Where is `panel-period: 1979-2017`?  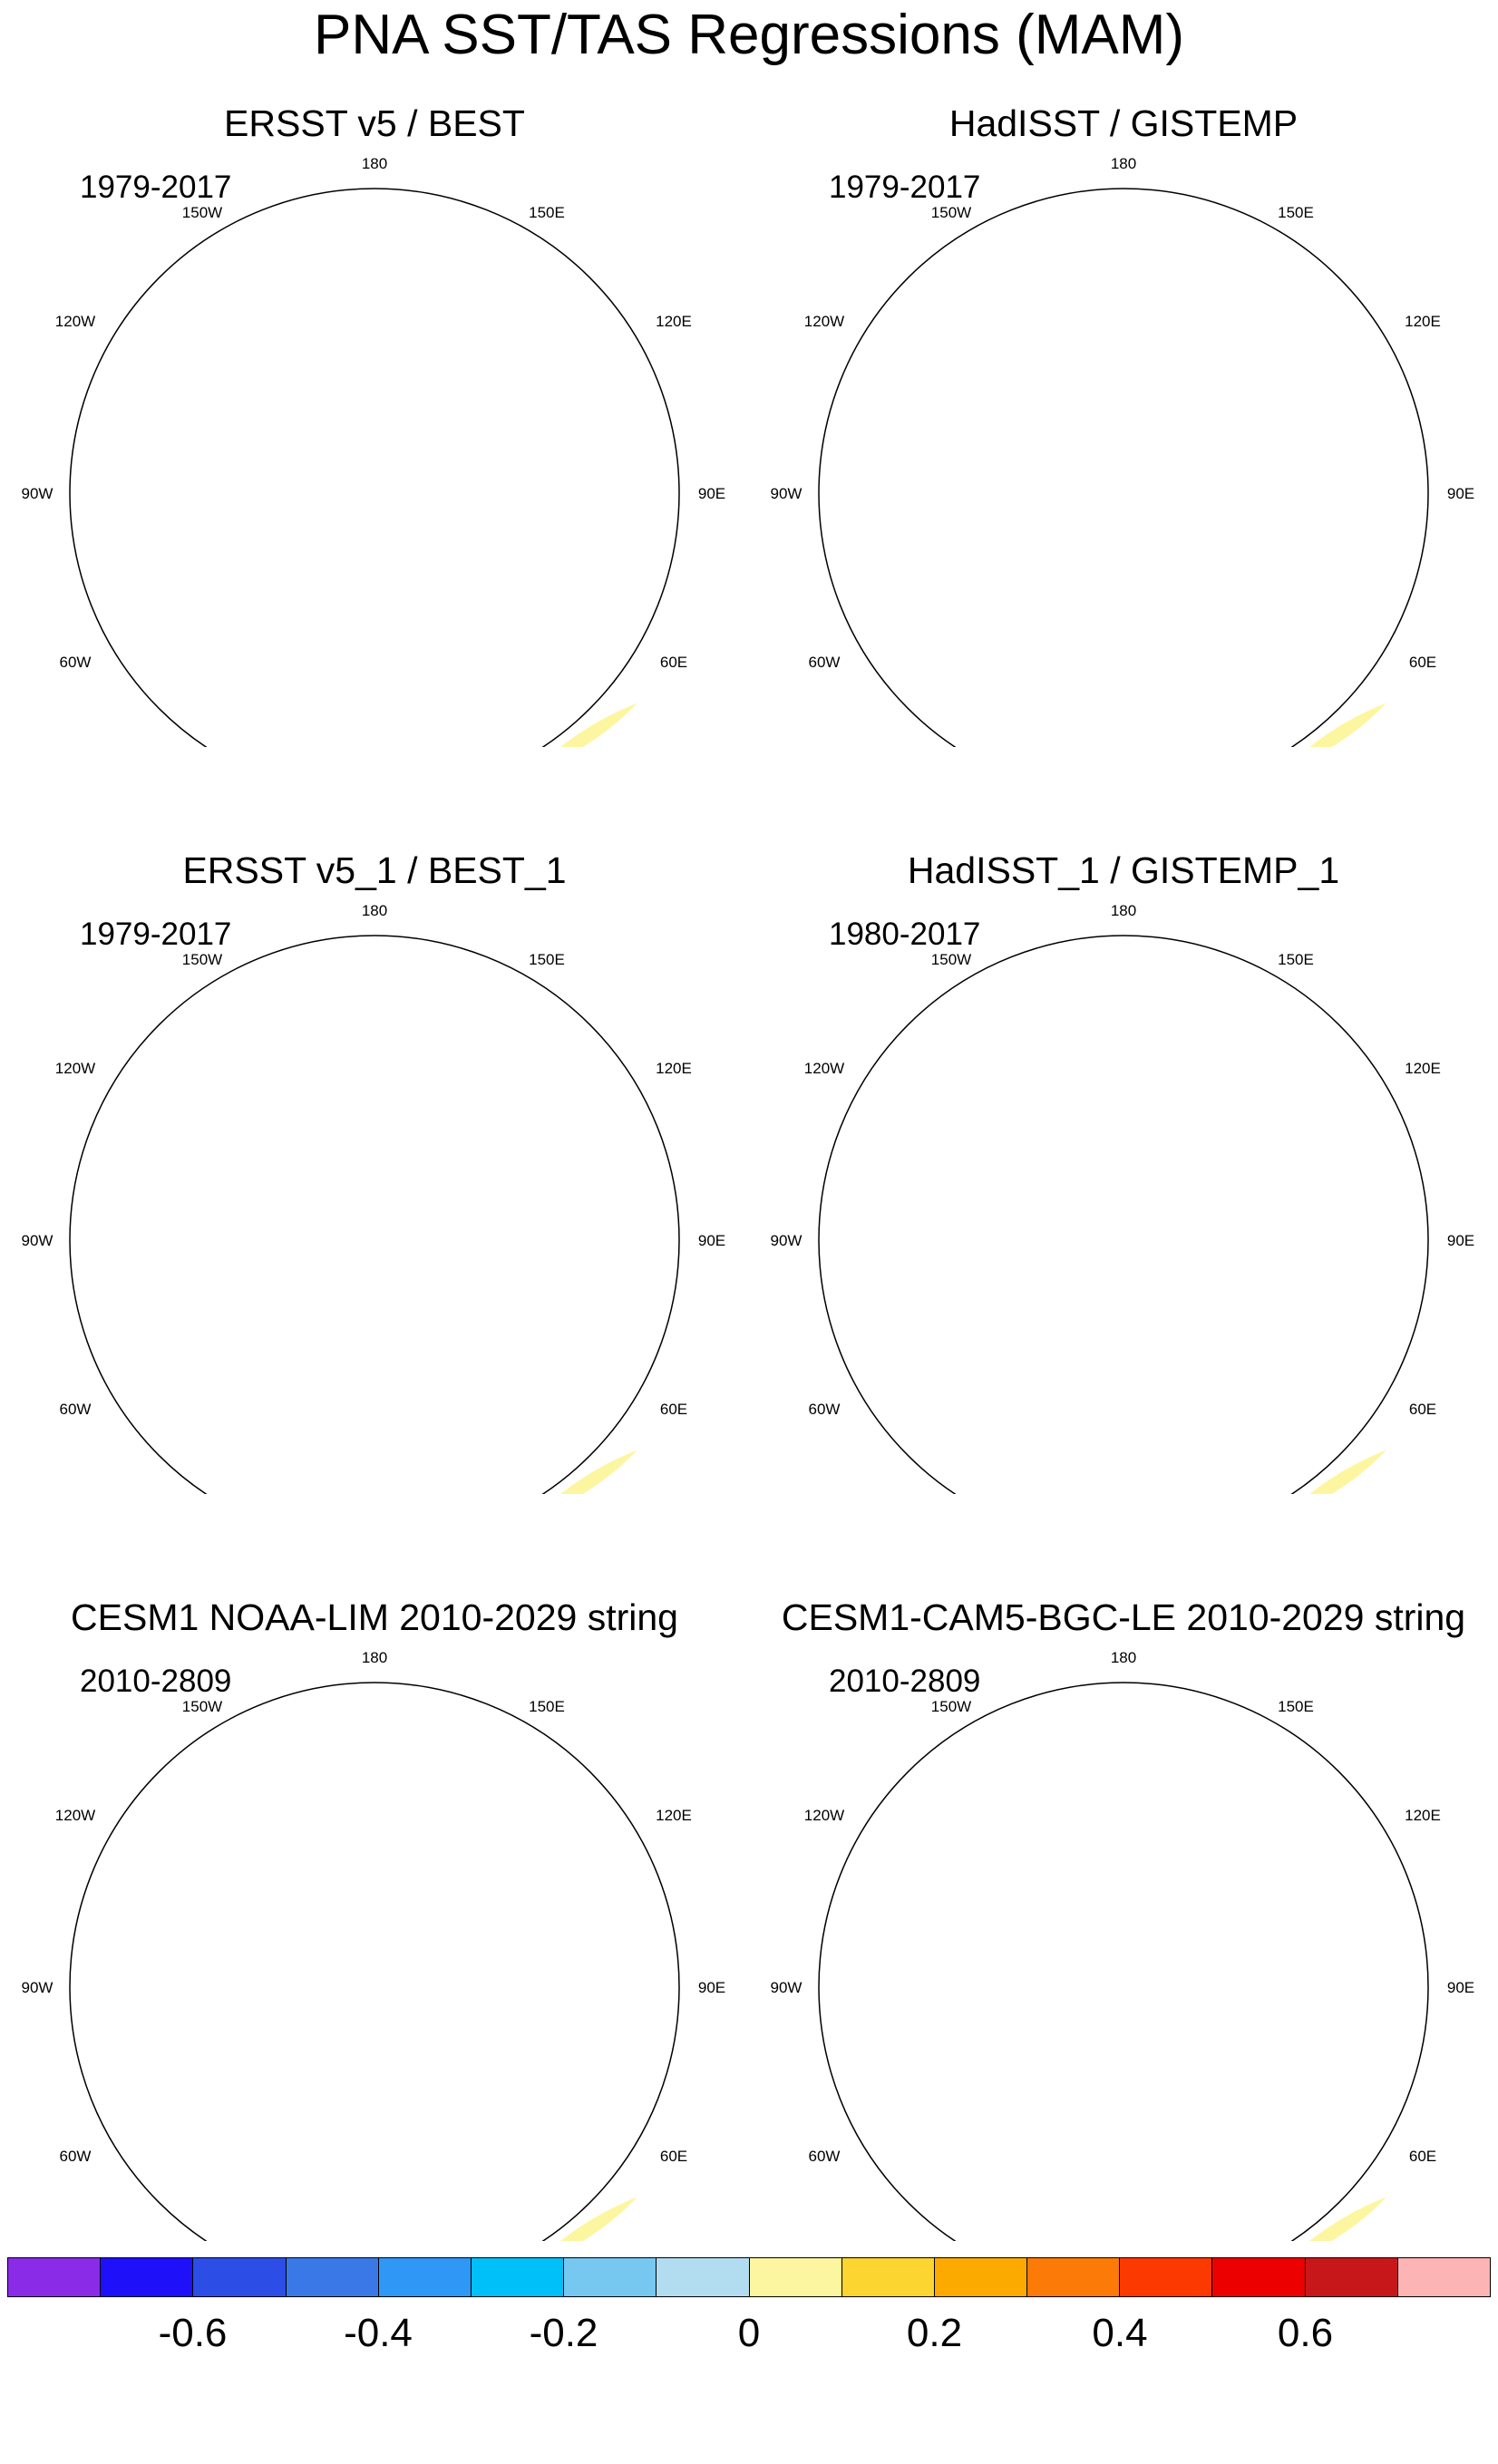
panel-period: 1979-2017 is located at coordinates (156, 934).